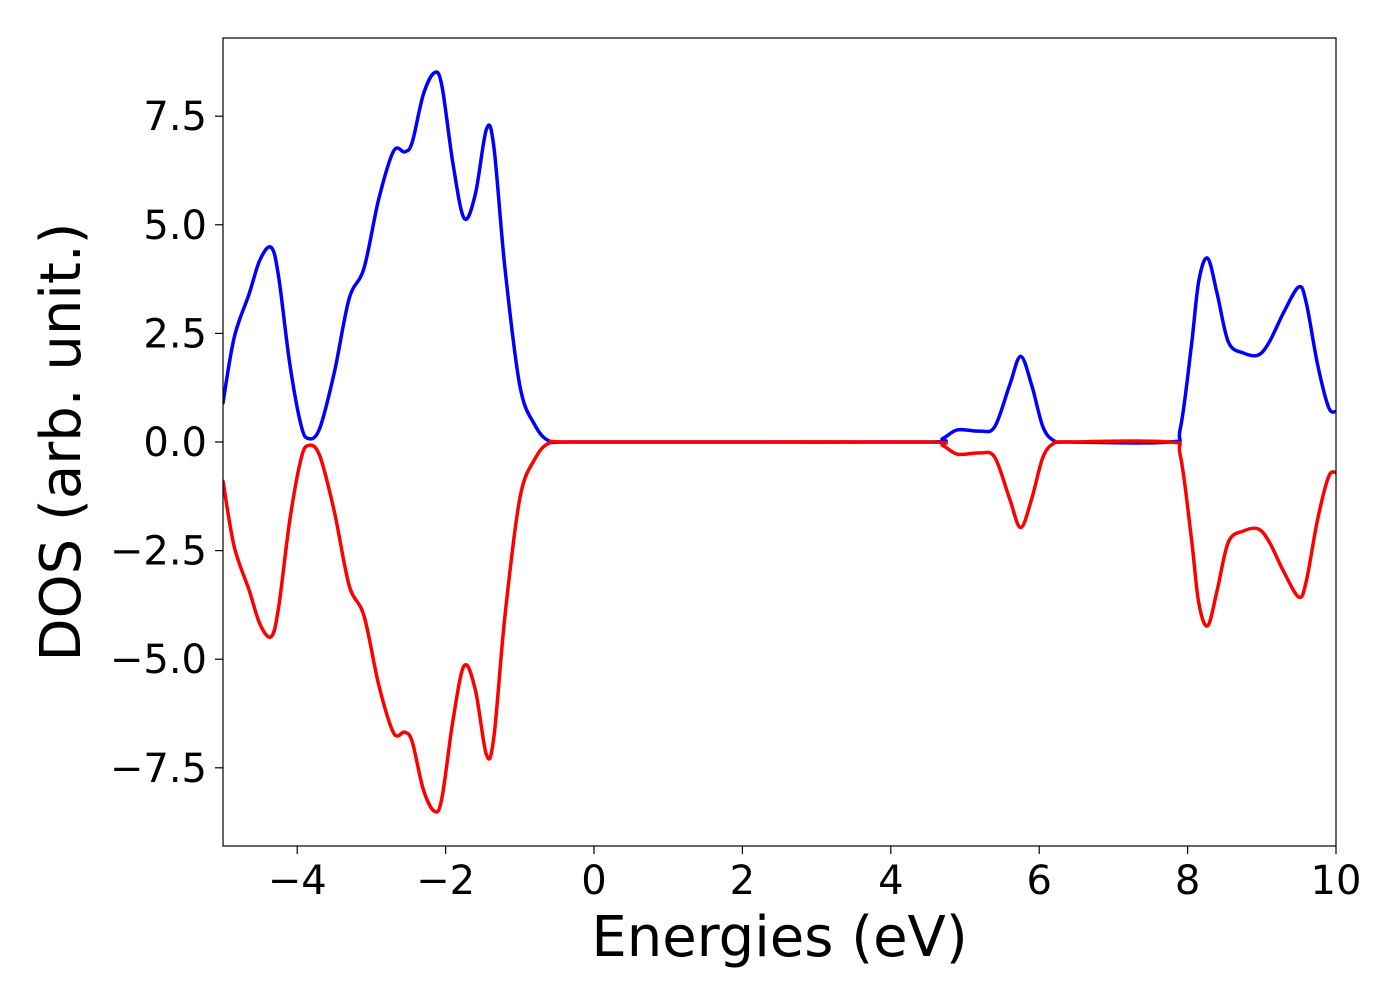  I want to click on x-tick-label: 8, so click(1187, 881).